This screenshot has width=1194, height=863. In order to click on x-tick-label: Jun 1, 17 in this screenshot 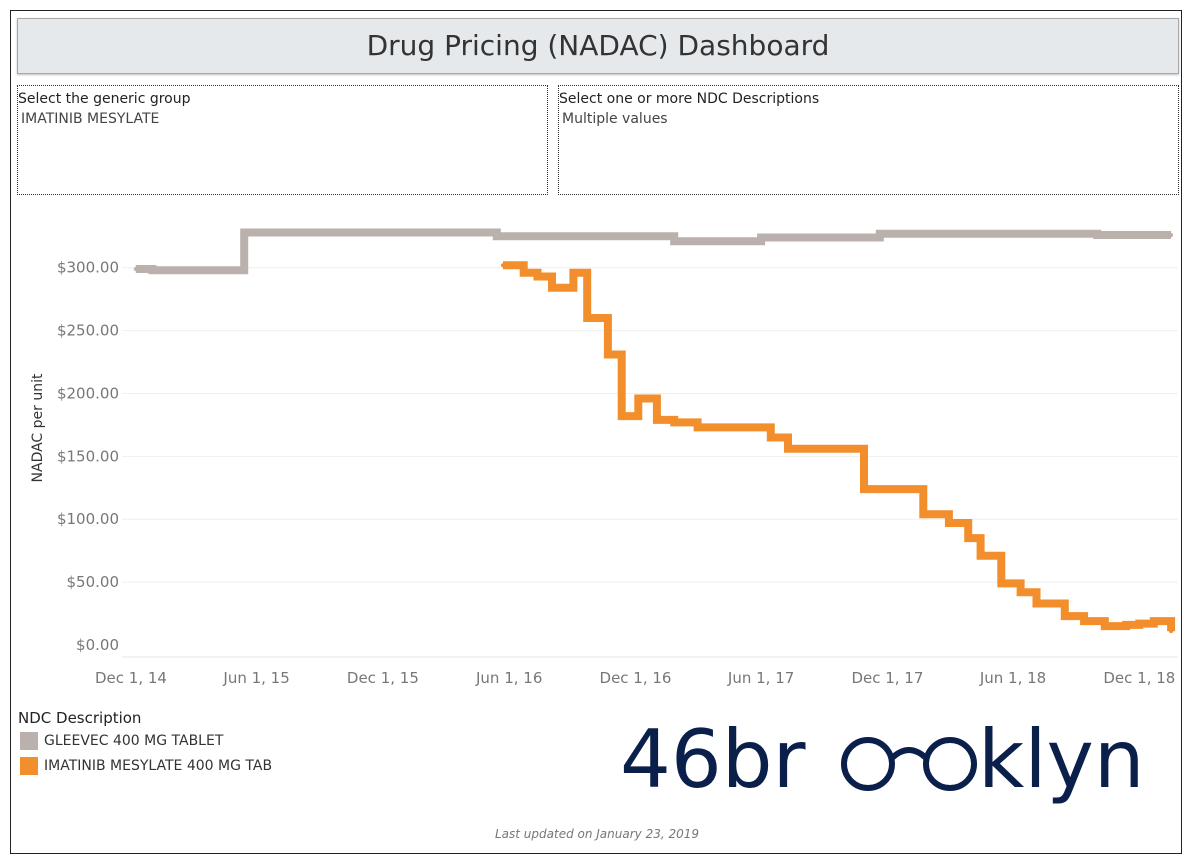, I will do `click(760, 678)`.